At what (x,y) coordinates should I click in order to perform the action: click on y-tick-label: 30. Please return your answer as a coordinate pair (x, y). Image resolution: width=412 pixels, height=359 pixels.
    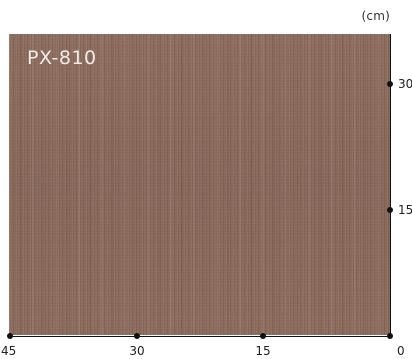
    Looking at the image, I should click on (405, 84).